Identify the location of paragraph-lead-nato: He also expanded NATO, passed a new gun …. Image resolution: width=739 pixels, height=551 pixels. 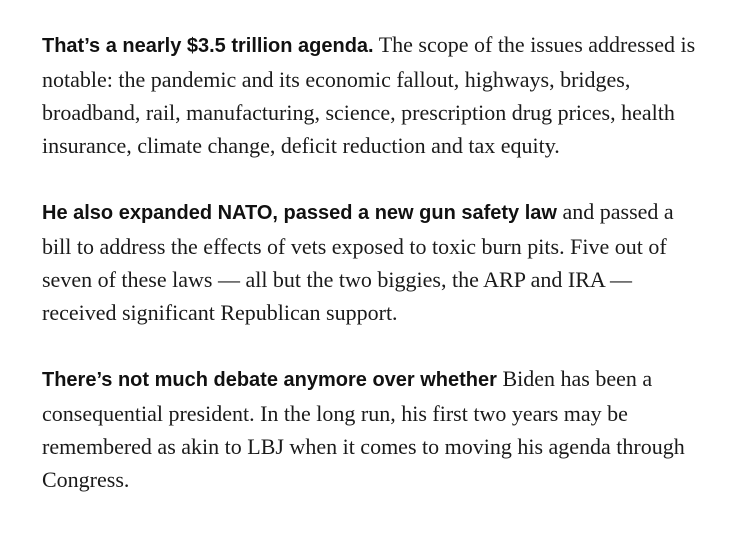
(299, 213).